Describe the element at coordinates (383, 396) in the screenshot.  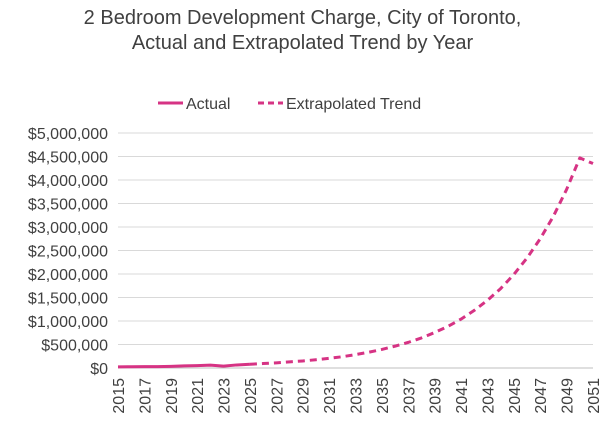
I see `x-tick-label: 2035` at that location.